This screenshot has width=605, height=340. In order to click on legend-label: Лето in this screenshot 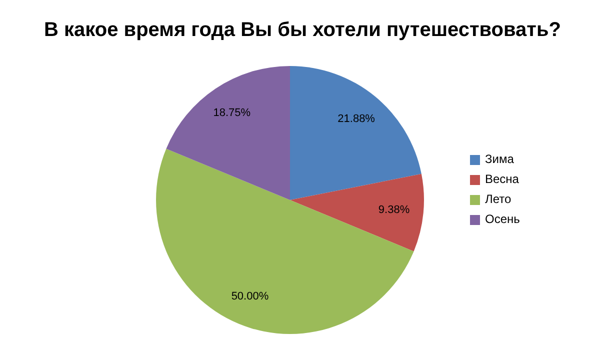, I will do `click(498, 199)`.